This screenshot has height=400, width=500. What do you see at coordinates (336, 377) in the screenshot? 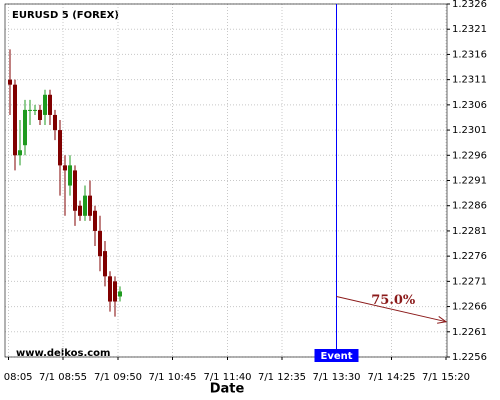
I see `x-tick-label: 7/1 13:30` at bounding box center [336, 377].